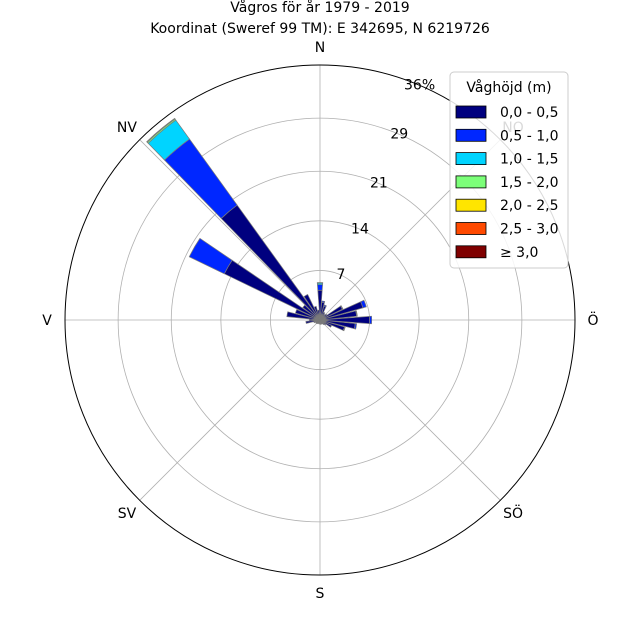 The image size is (640, 640). I want to click on direction-label-2: NV, so click(127, 128).